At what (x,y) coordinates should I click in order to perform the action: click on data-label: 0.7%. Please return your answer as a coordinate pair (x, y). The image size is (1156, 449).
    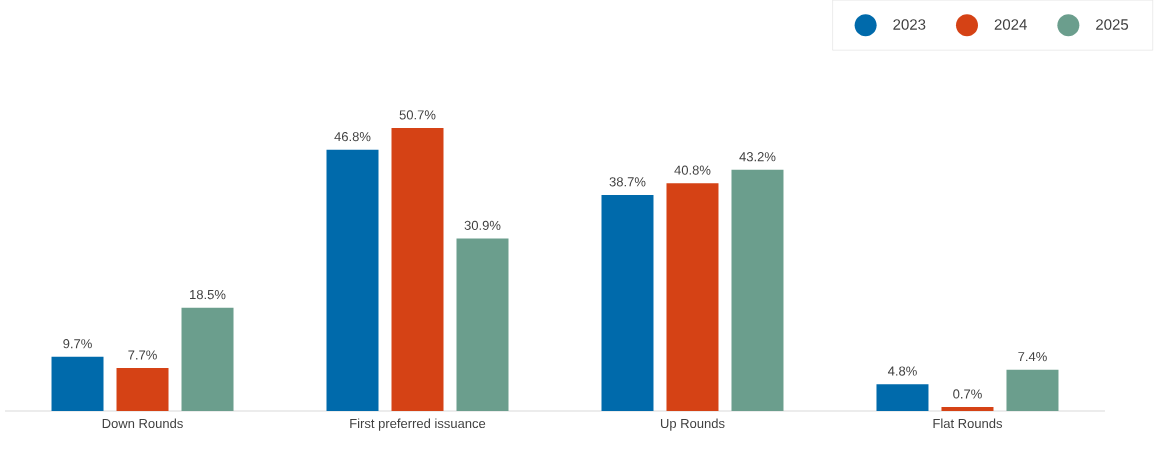
    Looking at the image, I should click on (967, 394).